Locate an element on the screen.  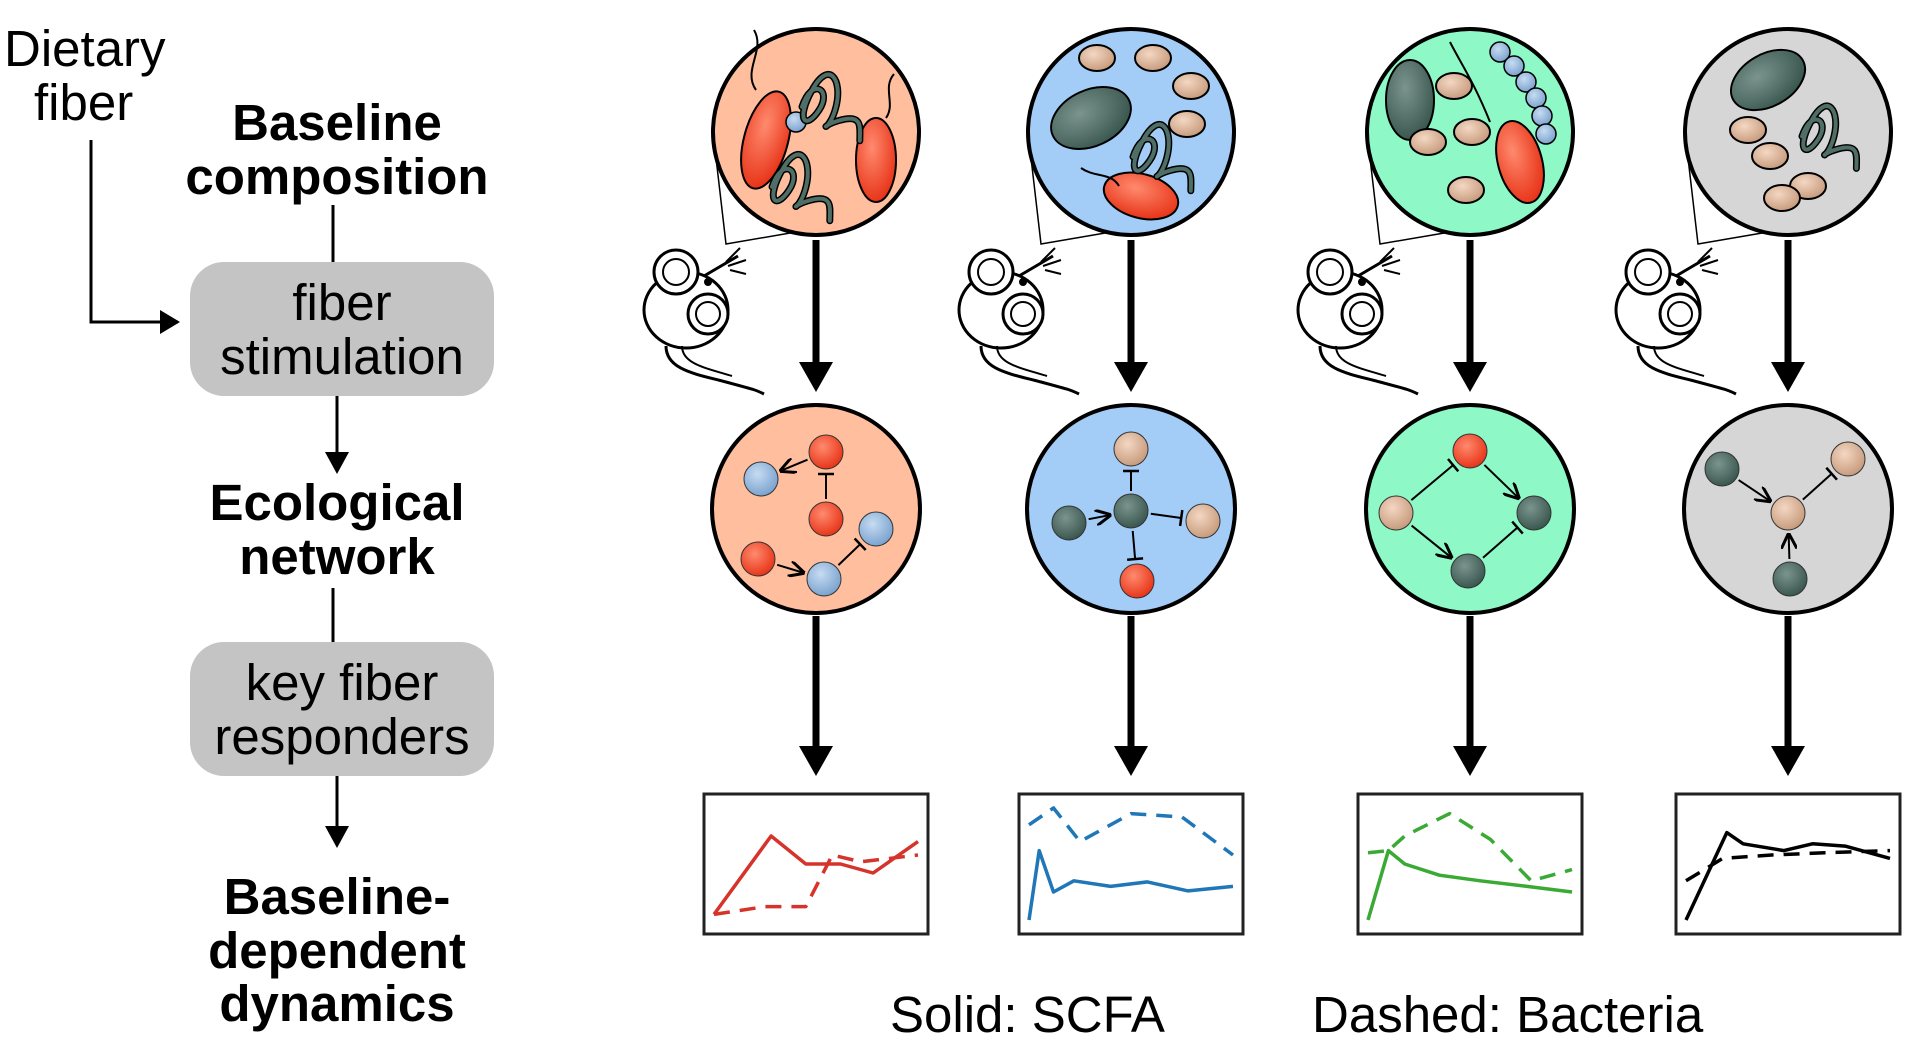
legend-dashed: Dashed: Bacteria is located at coordinates (1508, 1014).